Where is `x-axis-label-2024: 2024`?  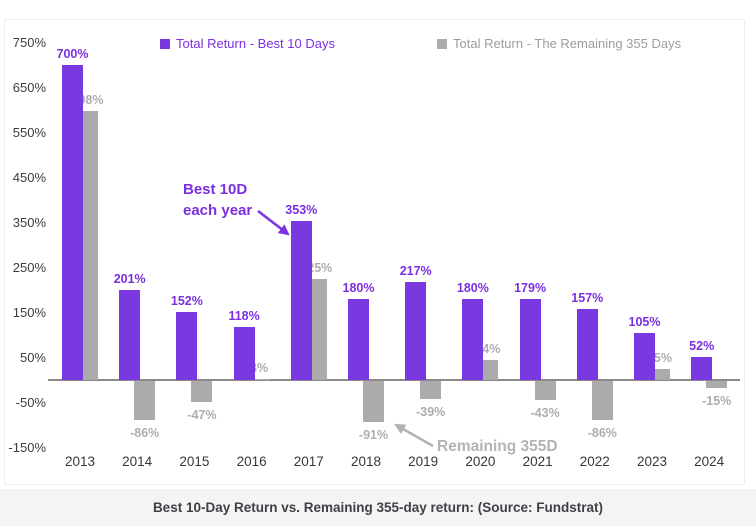
x-axis-label-2024: 2024 is located at coordinates (709, 461).